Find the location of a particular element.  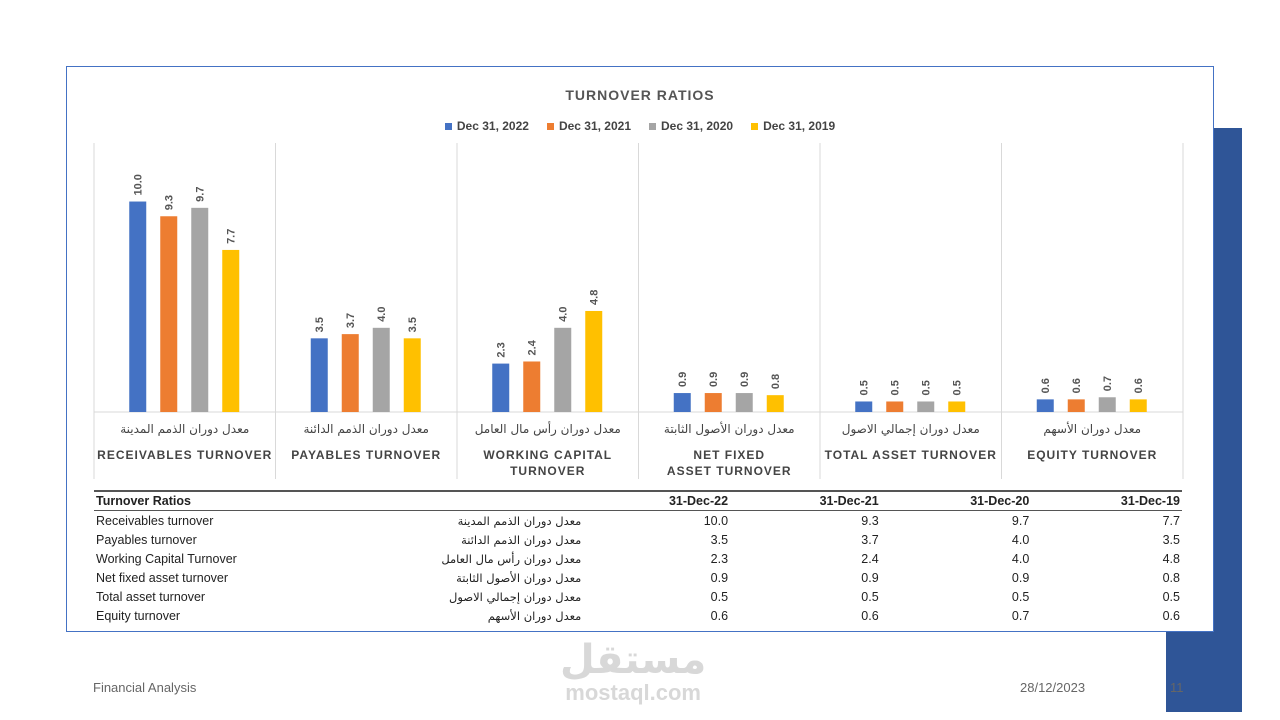

category-label: RECEIVABLES TURNOVER is located at coordinates (184, 455).